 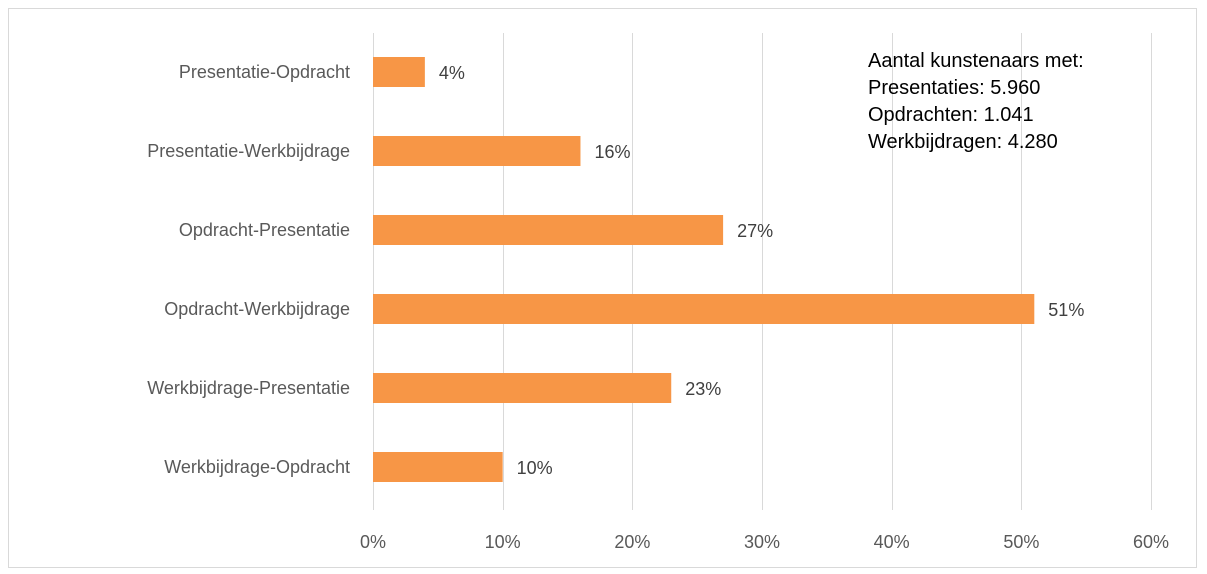 What do you see at coordinates (963, 142) in the screenshot?
I see `annotation-line-4: Werkbijdragen: 4.280` at bounding box center [963, 142].